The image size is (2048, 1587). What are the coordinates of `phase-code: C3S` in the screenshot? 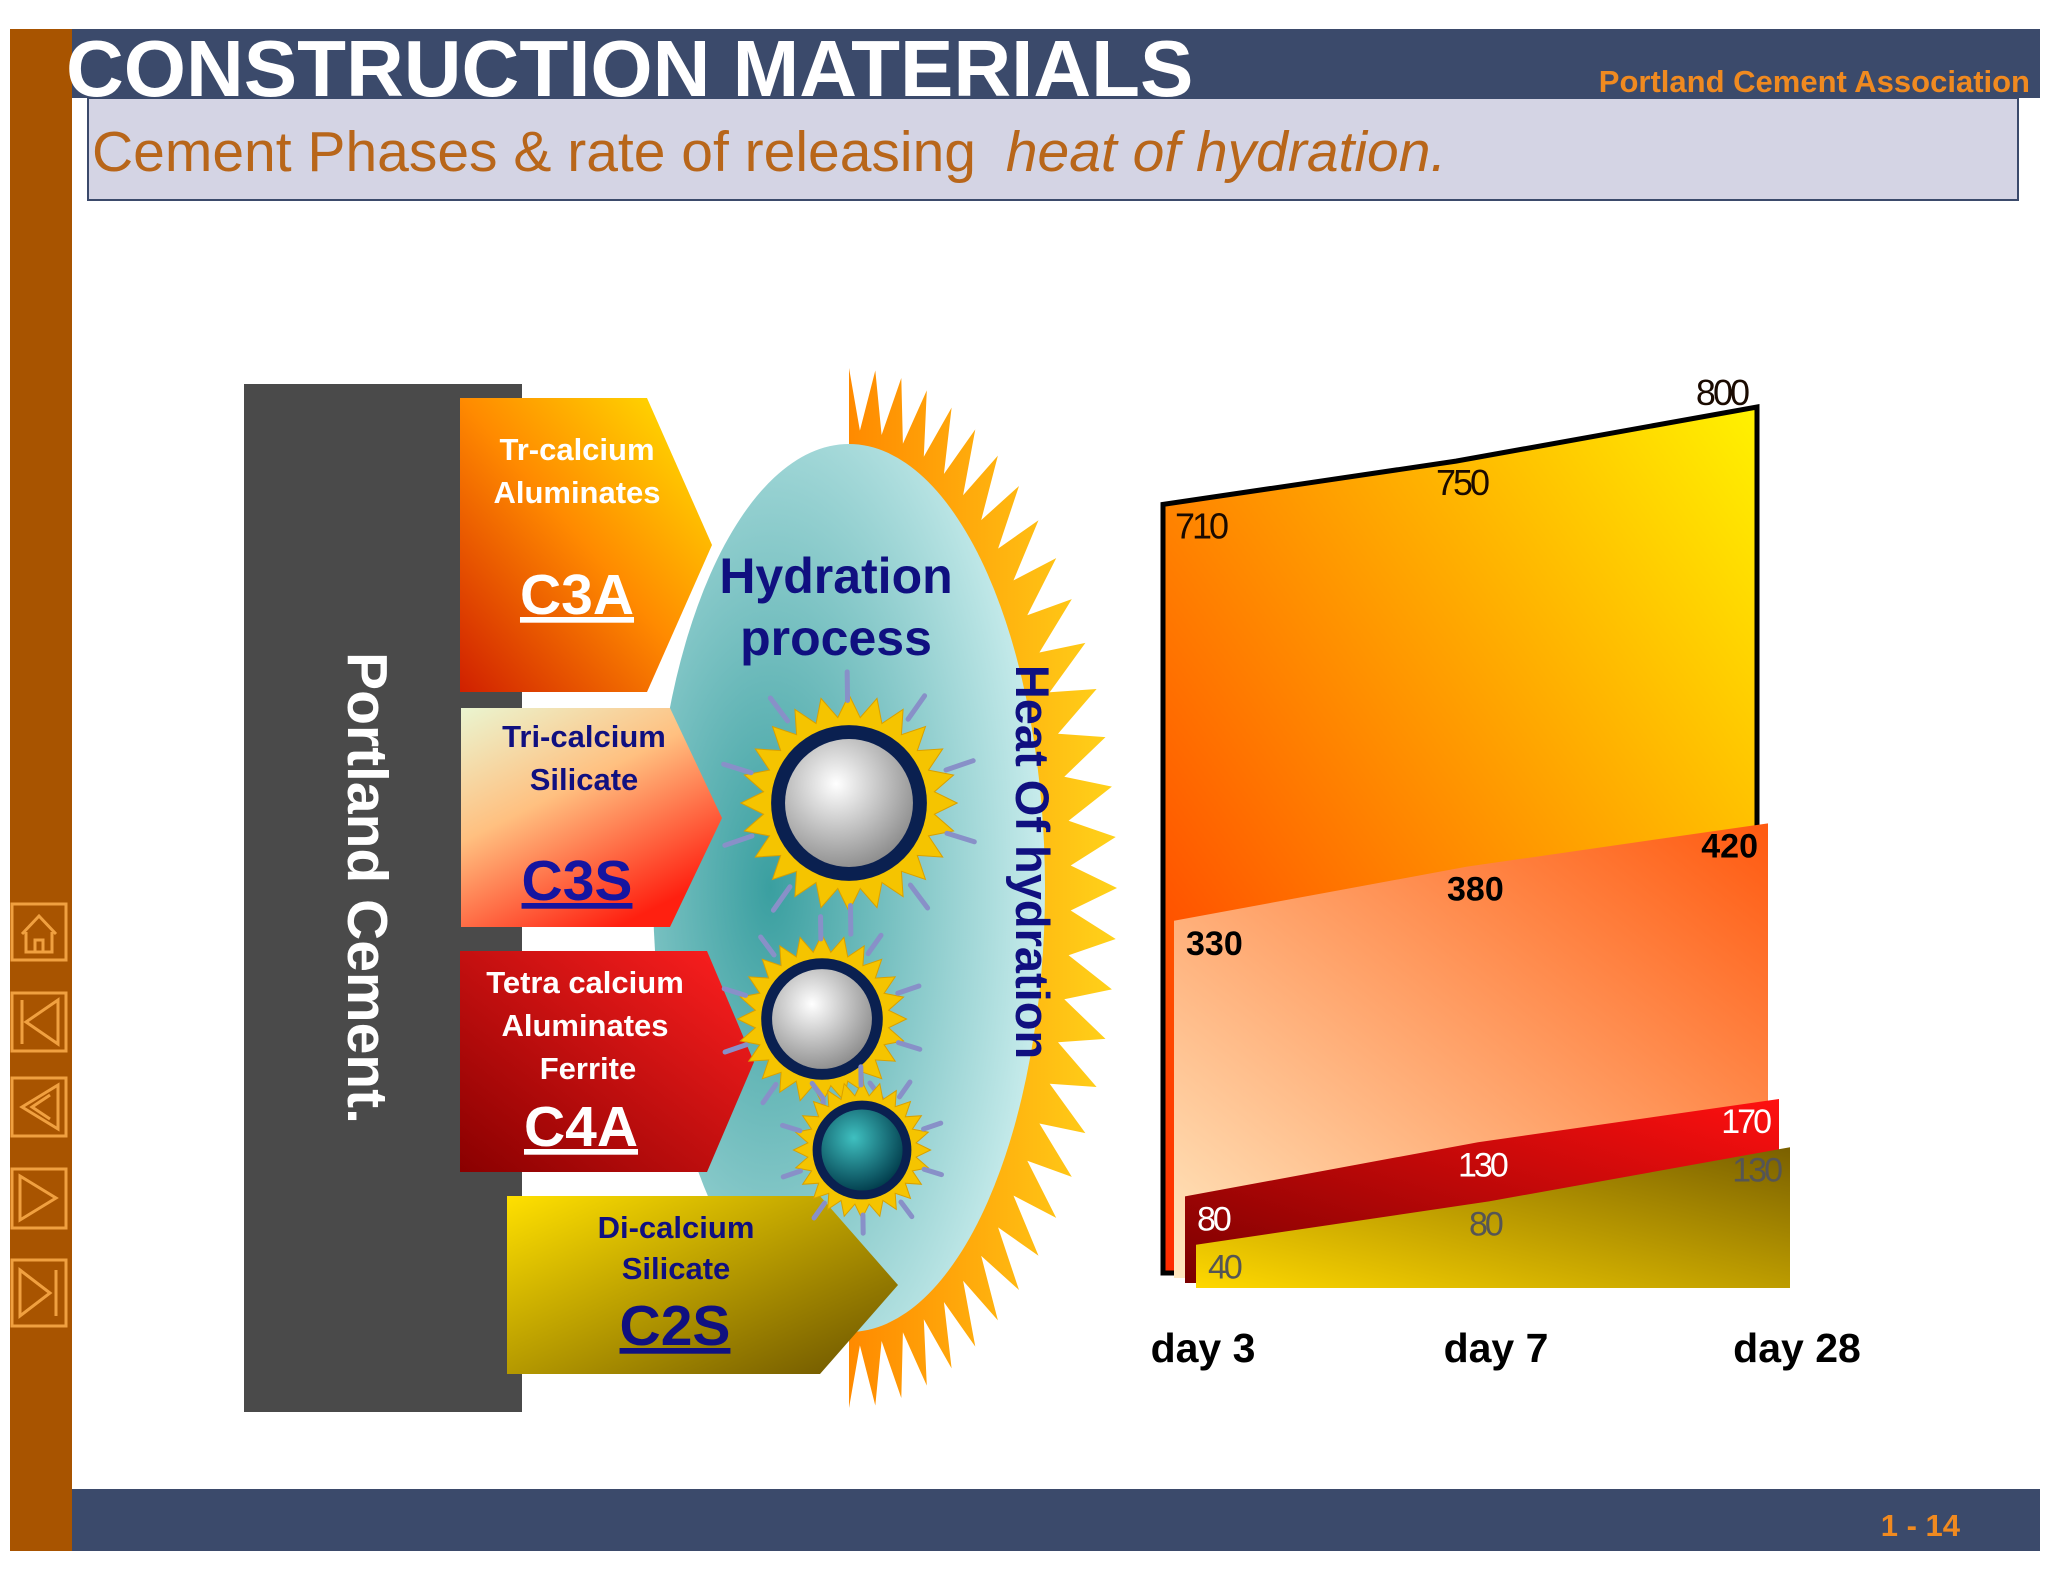 It's located at (577, 881).